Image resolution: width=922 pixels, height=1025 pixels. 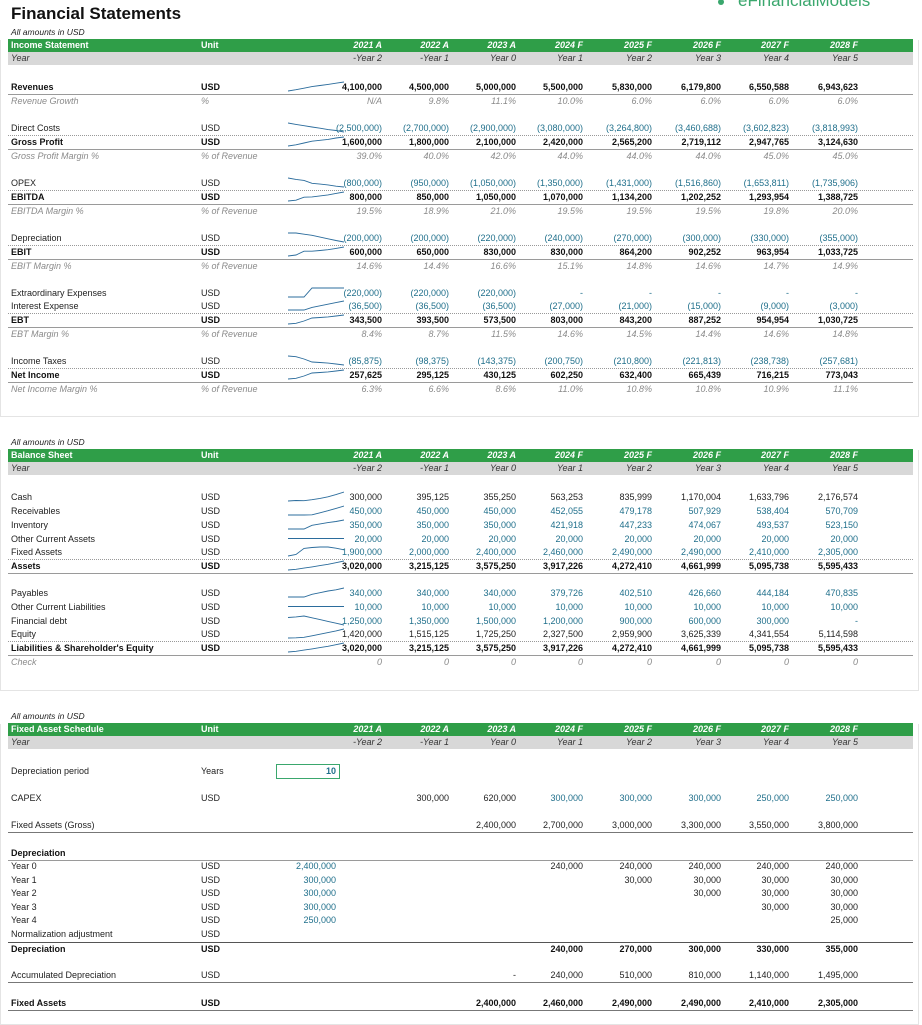 What do you see at coordinates (845, 211) in the screenshot?
I see `value-cell: 20.0%` at bounding box center [845, 211].